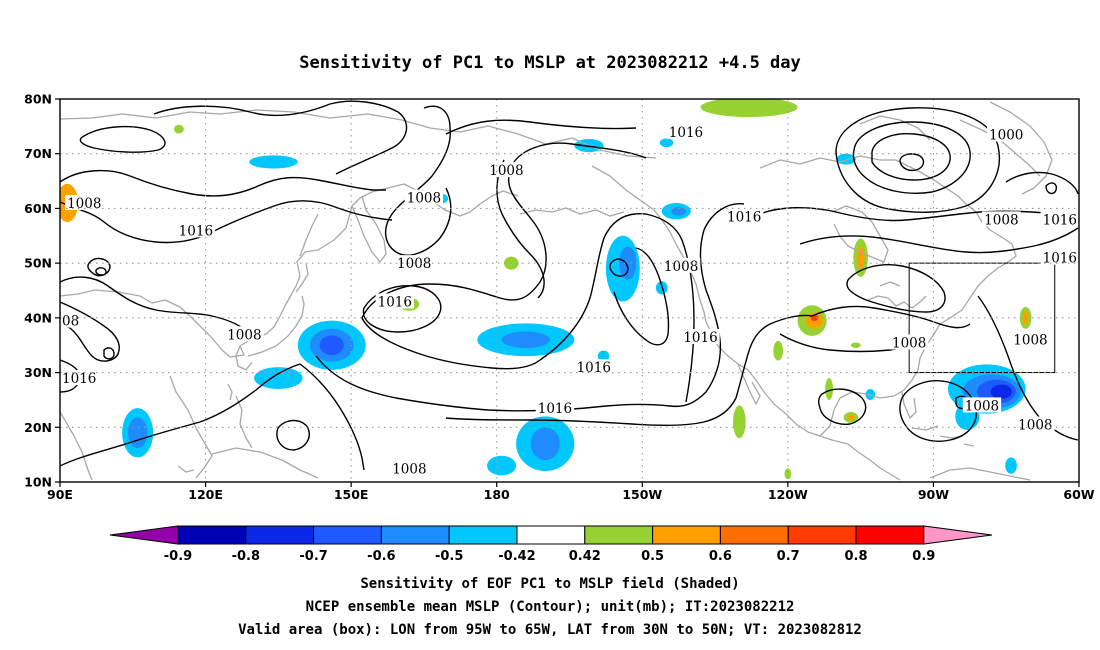 The width and height of the screenshot is (1100, 650). What do you see at coordinates (38, 372) in the screenshot?
I see `latitude-tick-label: 30N` at bounding box center [38, 372].